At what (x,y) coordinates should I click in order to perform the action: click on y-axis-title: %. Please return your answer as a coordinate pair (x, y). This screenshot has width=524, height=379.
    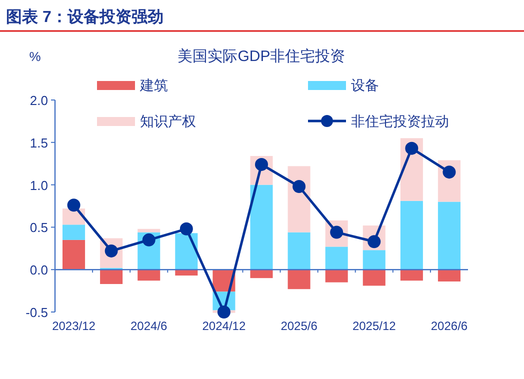
    Looking at the image, I should click on (35, 56).